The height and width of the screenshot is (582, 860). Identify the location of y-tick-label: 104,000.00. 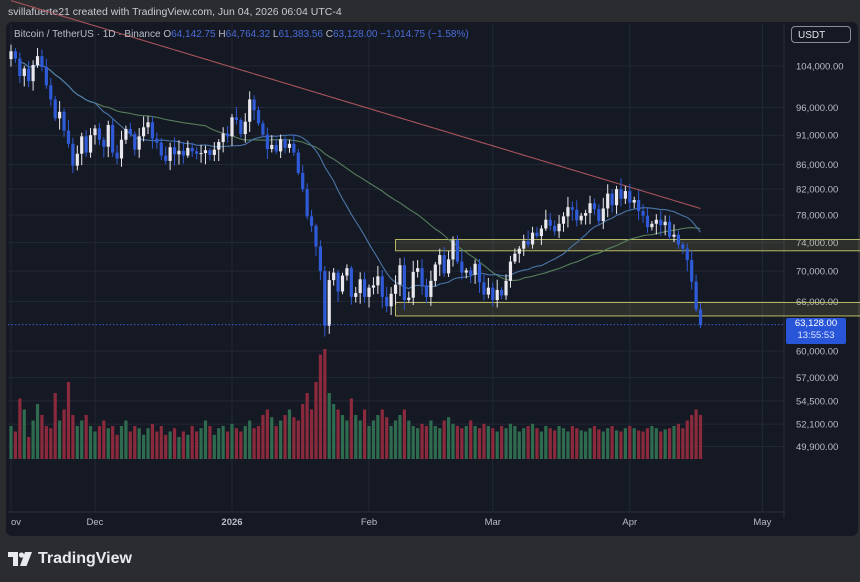
(820, 67).